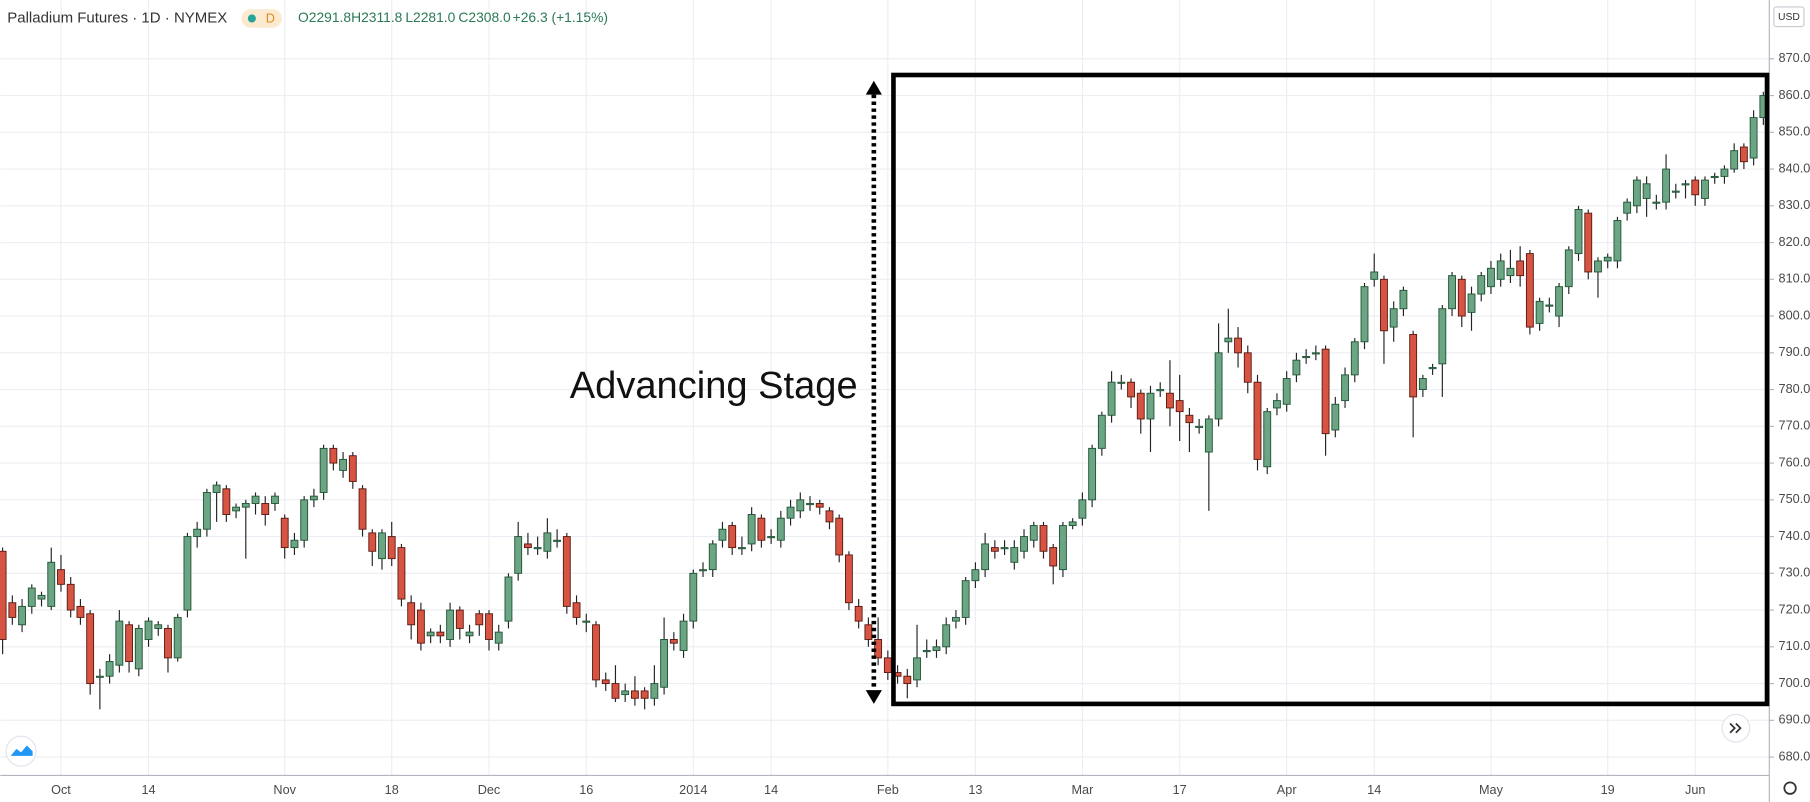  Describe the element at coordinates (1794, 426) in the screenshot. I see `y-tick-label: 770.0` at that location.